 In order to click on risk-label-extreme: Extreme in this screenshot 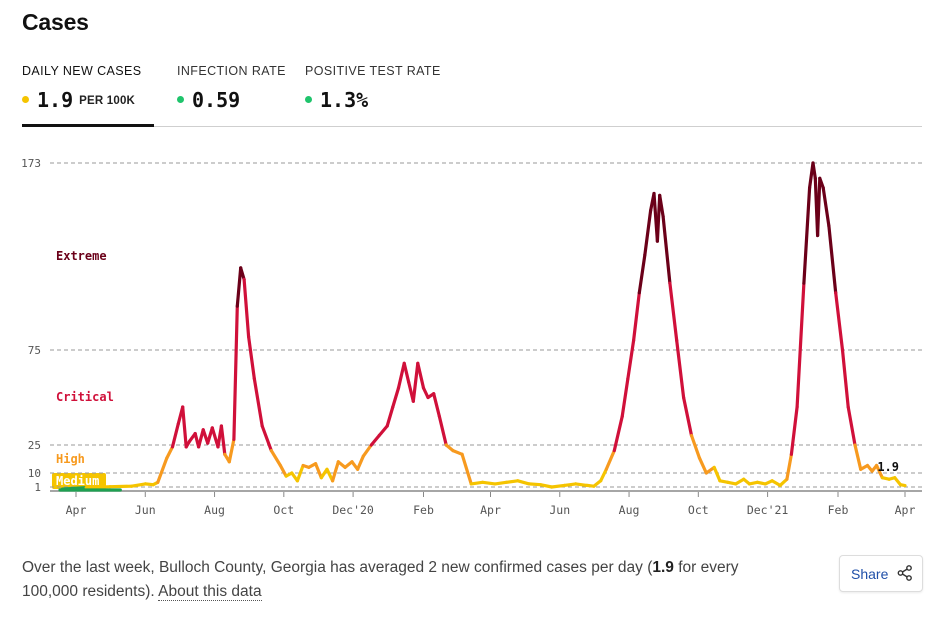, I will do `click(81, 256)`.